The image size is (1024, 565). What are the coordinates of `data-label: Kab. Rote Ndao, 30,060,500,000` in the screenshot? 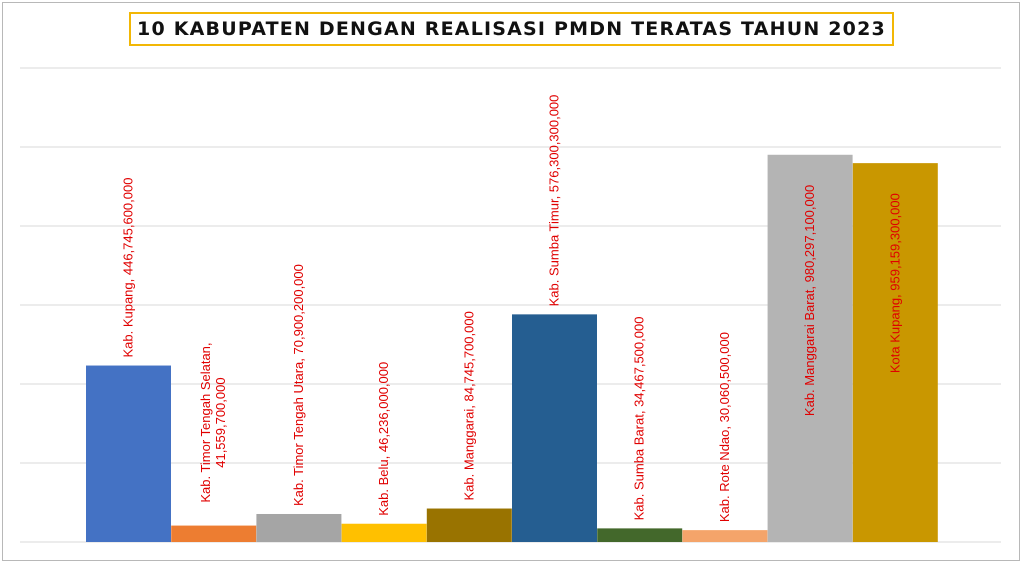 It's located at (724, 427).